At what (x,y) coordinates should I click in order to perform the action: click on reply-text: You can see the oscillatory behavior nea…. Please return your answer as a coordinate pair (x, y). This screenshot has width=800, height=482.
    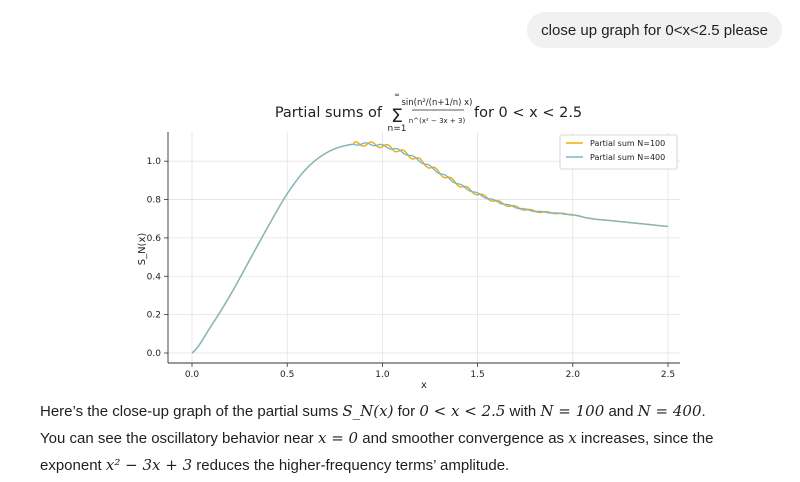
    Looking at the image, I should click on (179, 438).